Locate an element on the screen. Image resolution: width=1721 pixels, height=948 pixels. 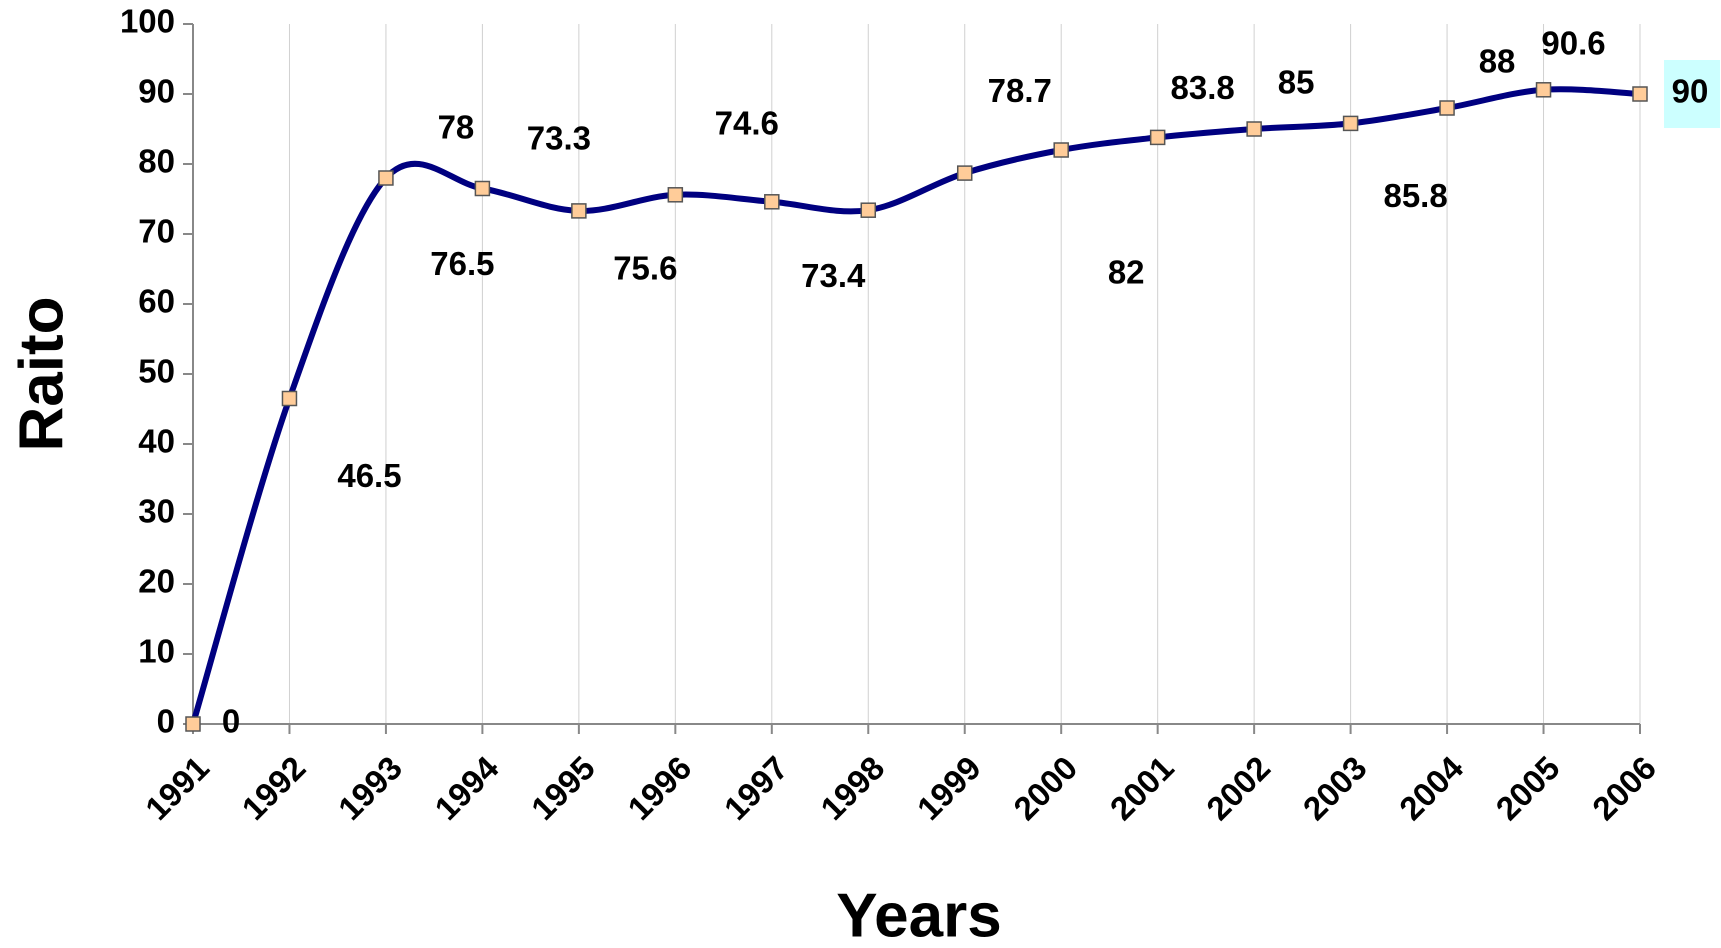
data-label: 73.3 is located at coordinates (559, 138).